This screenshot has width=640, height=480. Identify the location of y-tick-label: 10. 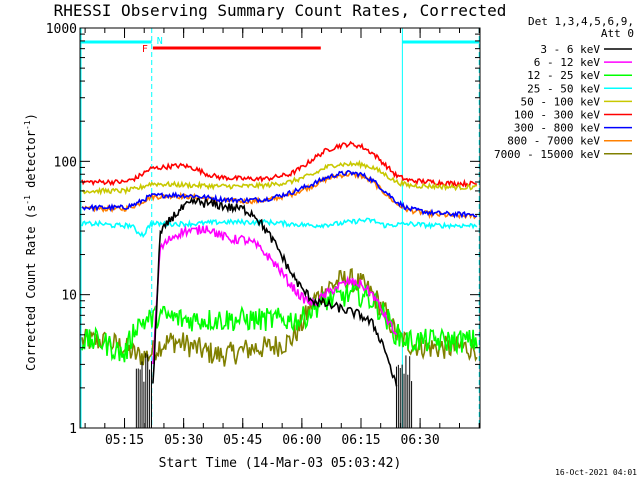
(69, 296).